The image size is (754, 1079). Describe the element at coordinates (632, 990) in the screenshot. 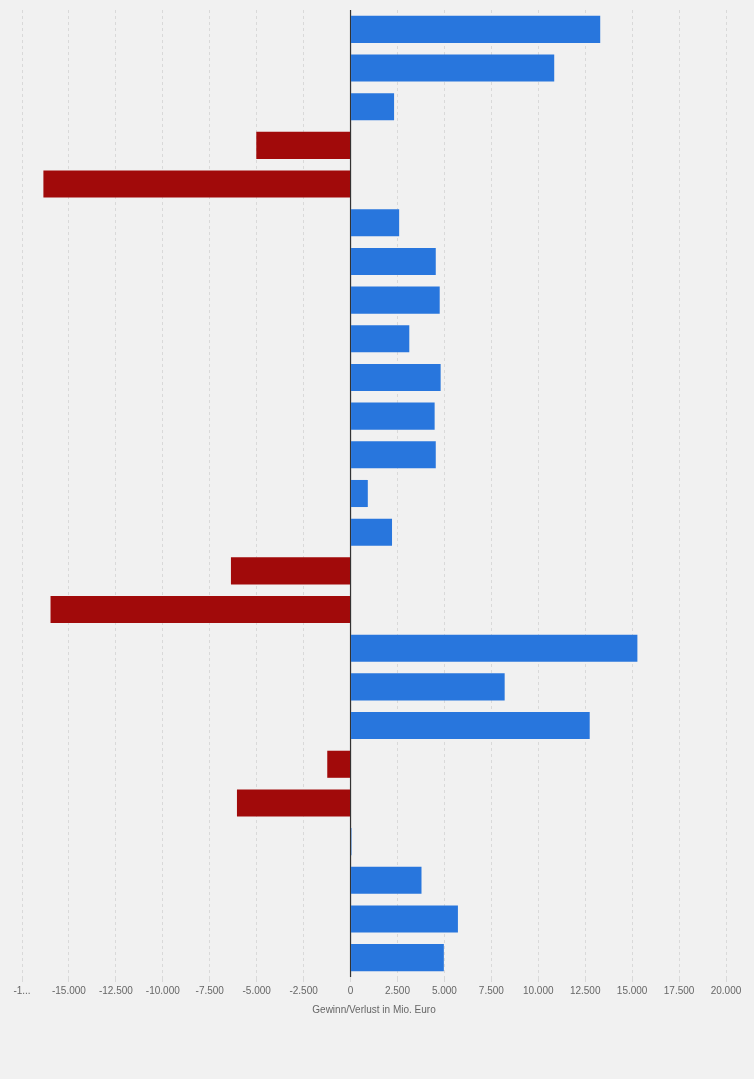

I see `x-tick-label: 15.000` at that location.